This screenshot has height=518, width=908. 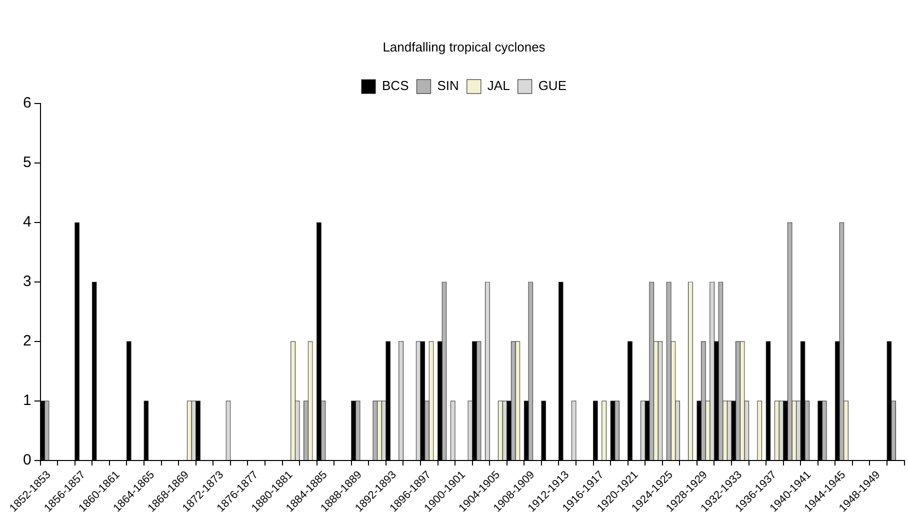 What do you see at coordinates (498, 86) in the screenshot?
I see `legend-label: JAL` at bounding box center [498, 86].